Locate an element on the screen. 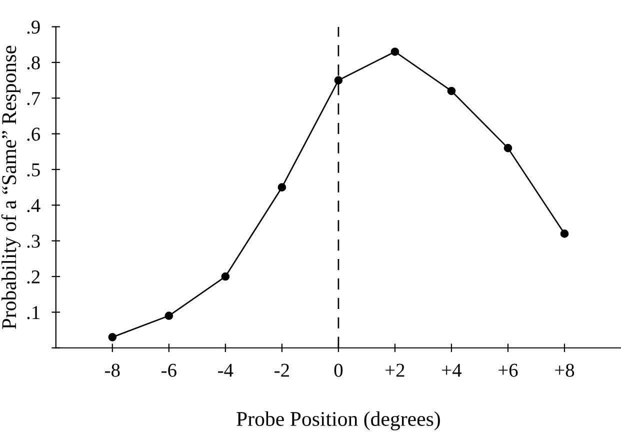 Image resolution: width=621 pixels, height=446 pixels. x-tick-label: -8 is located at coordinates (112, 370).